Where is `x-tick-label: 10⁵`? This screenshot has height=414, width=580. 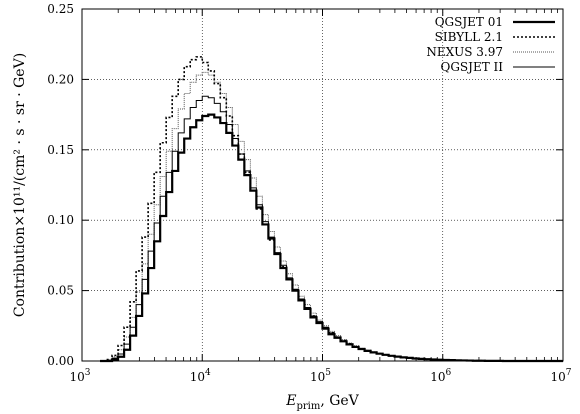
x-tick-label: 10⁵ is located at coordinates (320, 376).